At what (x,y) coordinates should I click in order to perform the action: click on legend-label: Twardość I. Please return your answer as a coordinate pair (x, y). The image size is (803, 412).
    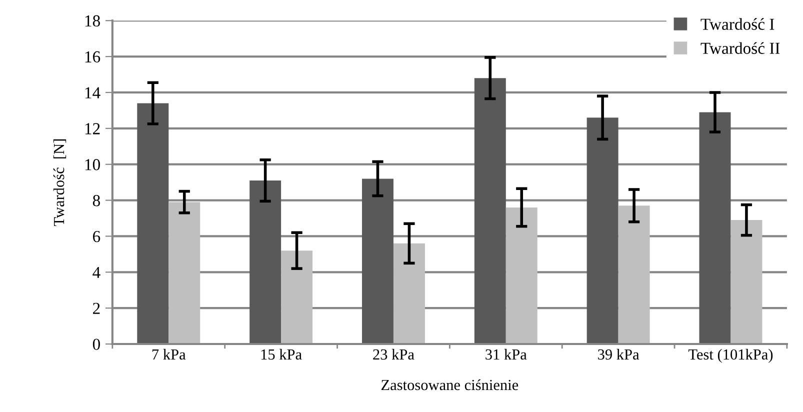
    Looking at the image, I should click on (737, 24).